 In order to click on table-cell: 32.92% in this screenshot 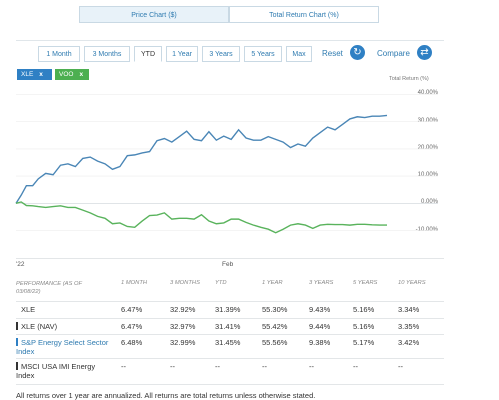, I will do `click(183, 309)`.